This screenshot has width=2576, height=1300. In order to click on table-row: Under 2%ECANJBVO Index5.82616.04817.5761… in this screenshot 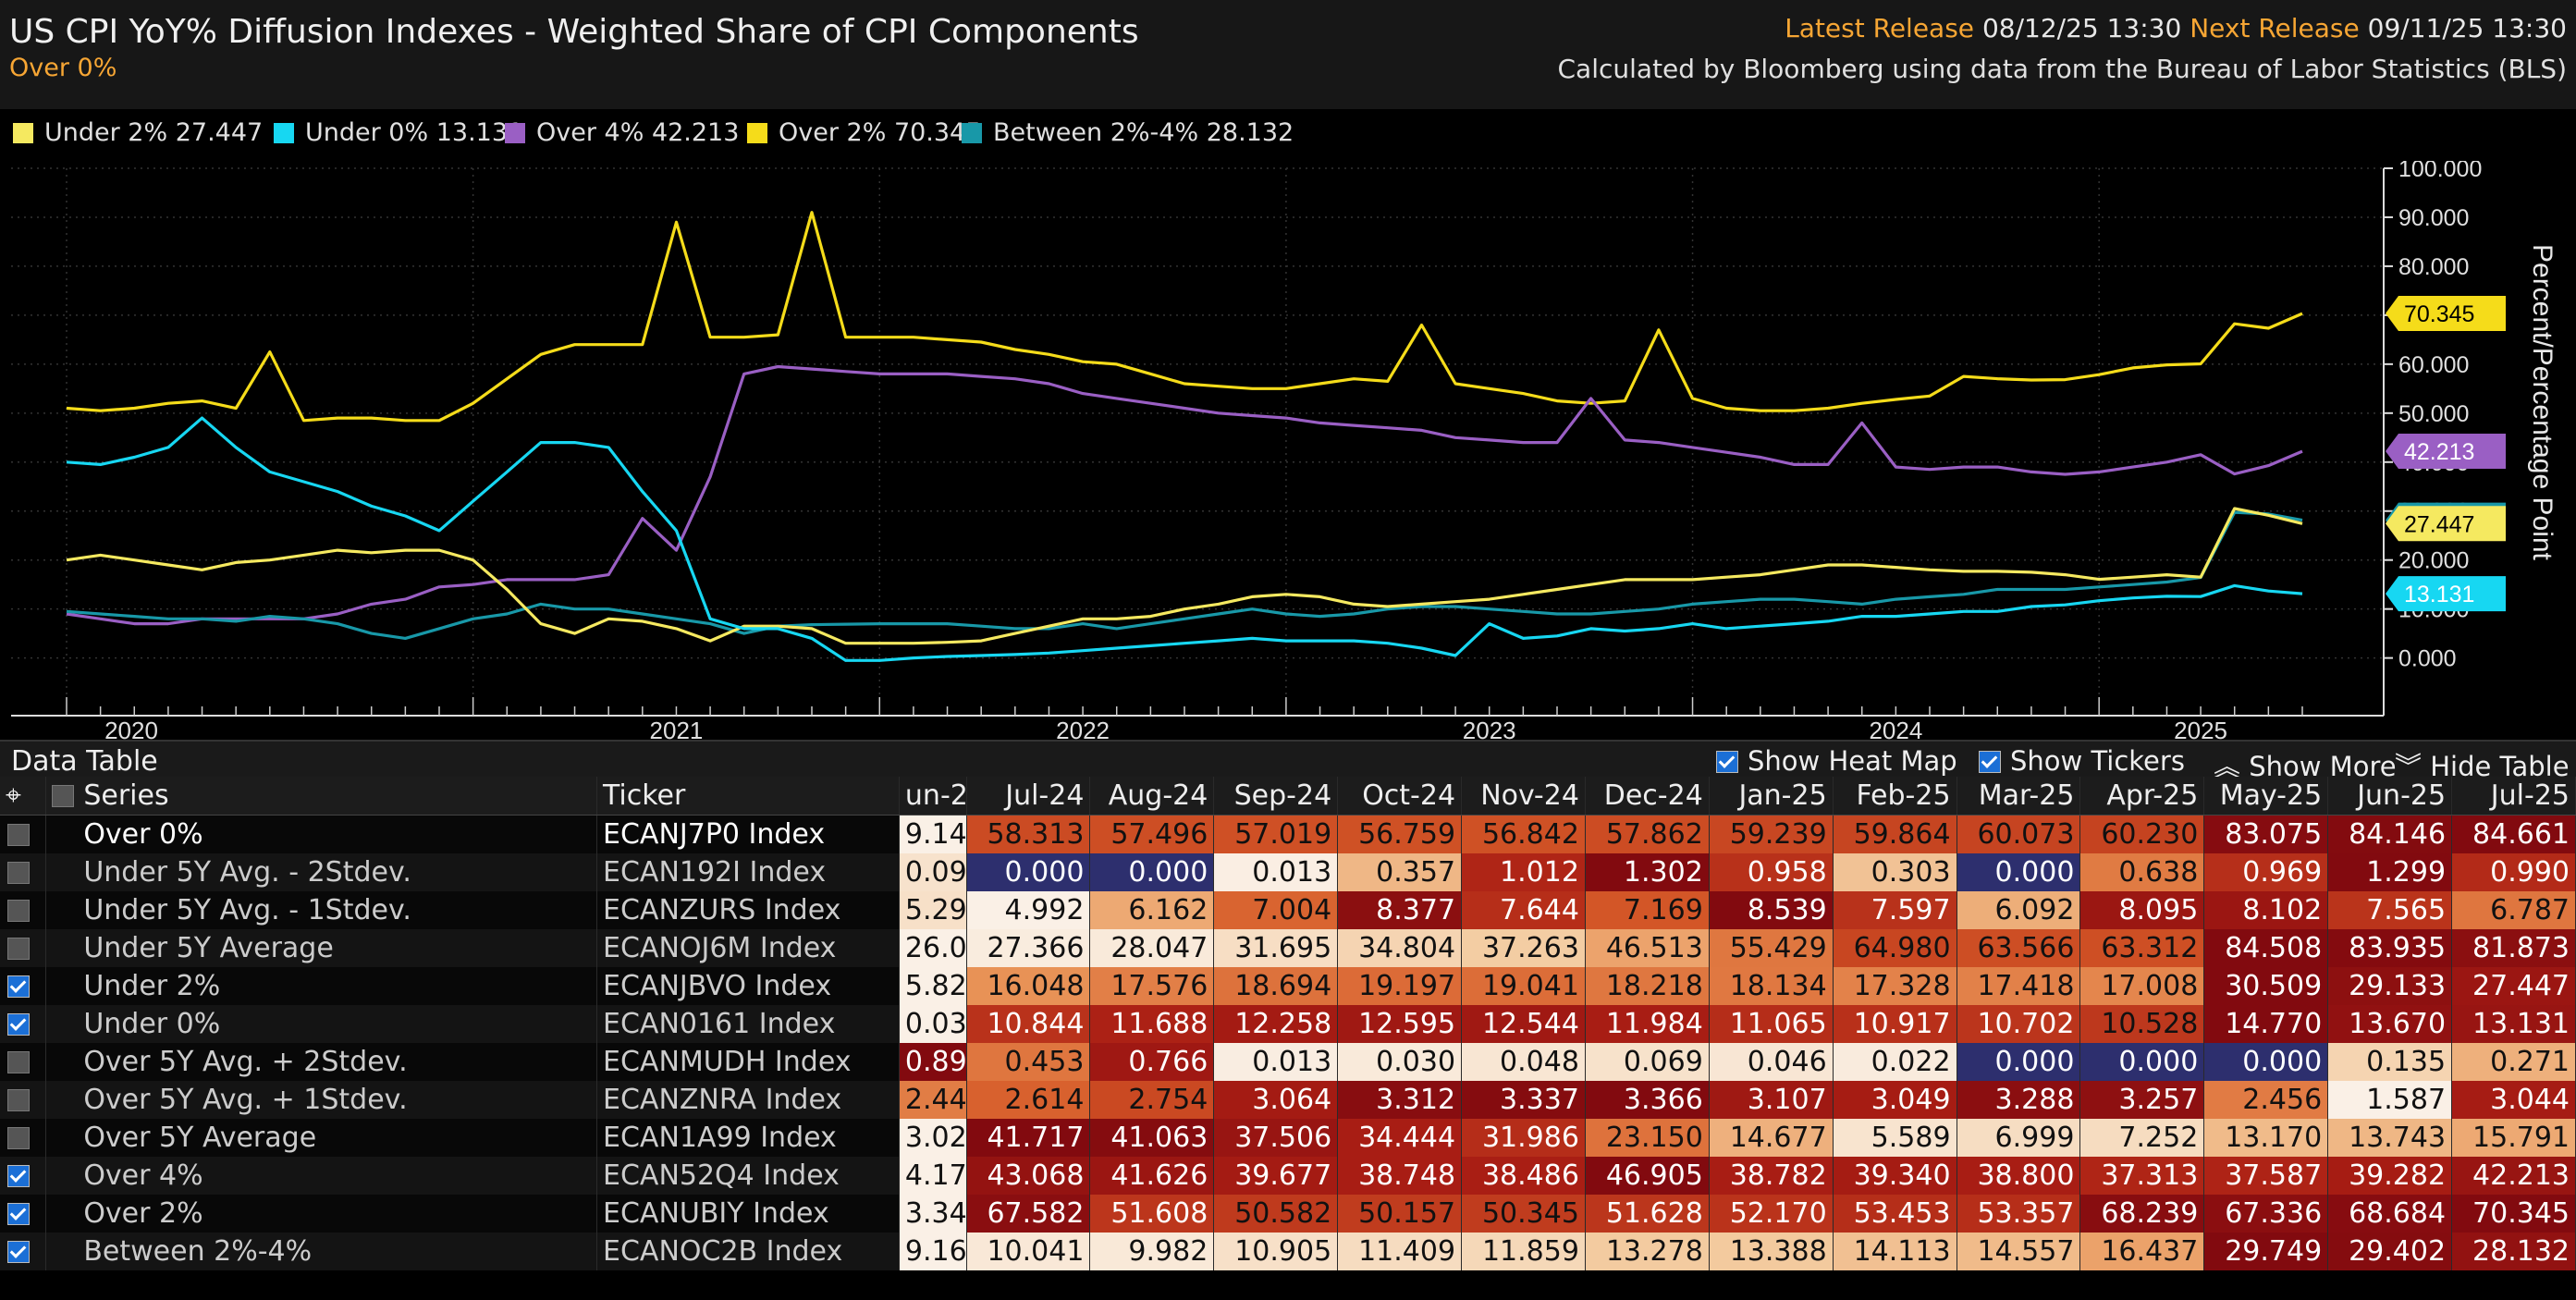, I will do `click(1288, 986)`.